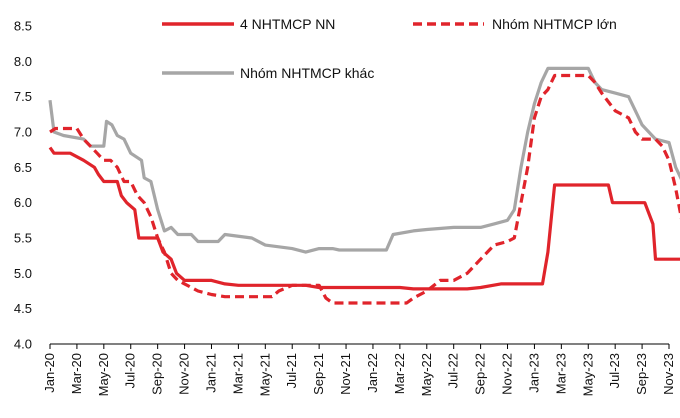 This screenshot has height=418, width=680. I want to click on x-tick-label: Sep-21, so click(318, 374).